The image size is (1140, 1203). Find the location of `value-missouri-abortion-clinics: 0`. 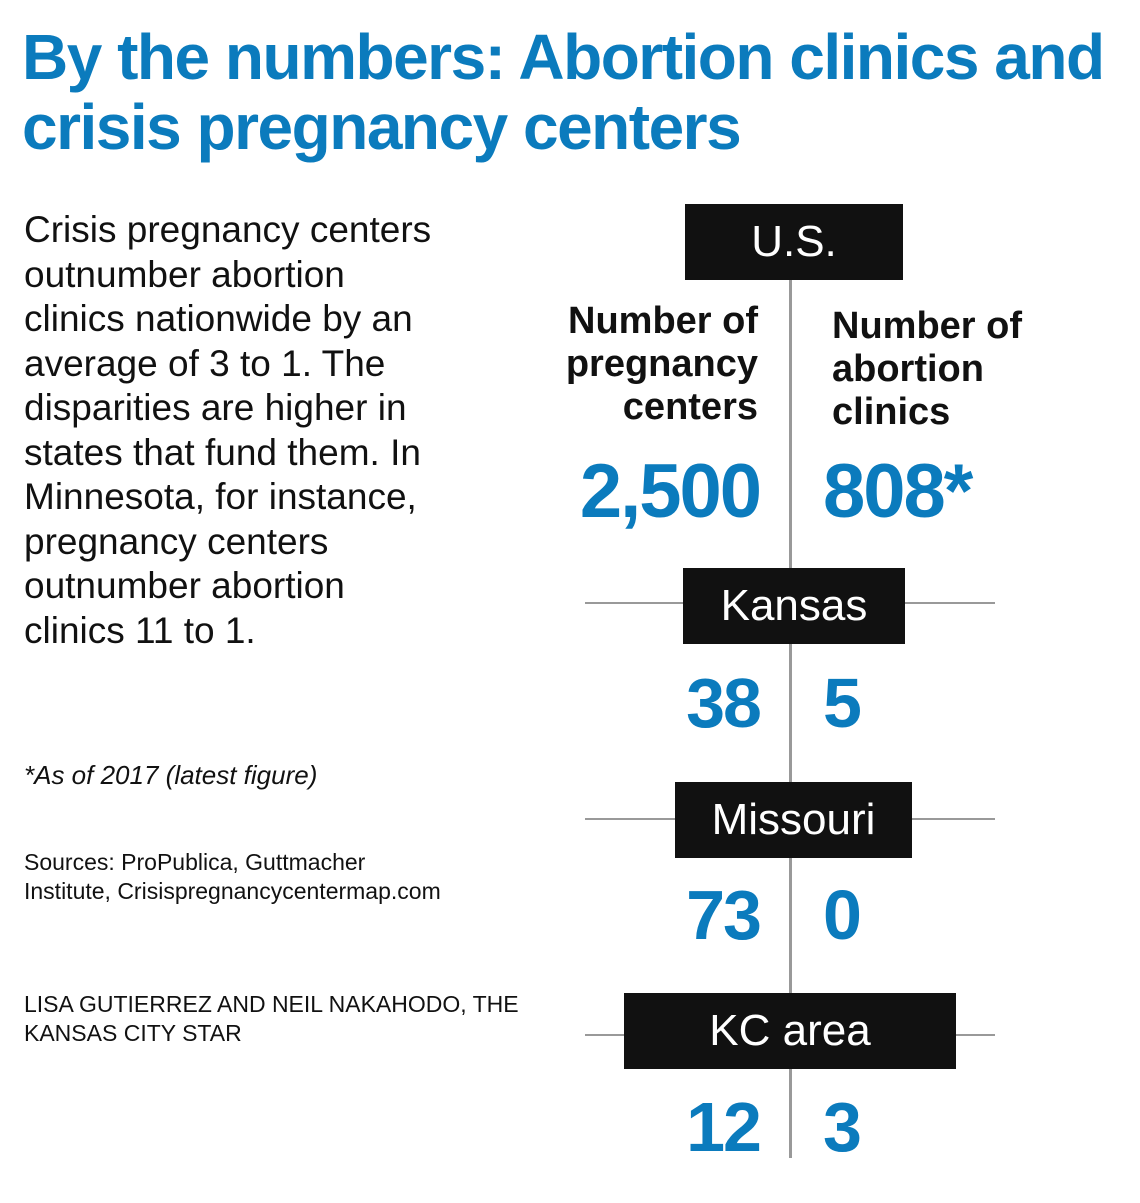

value-missouri-abortion-clinics: 0 is located at coordinates (842, 915).